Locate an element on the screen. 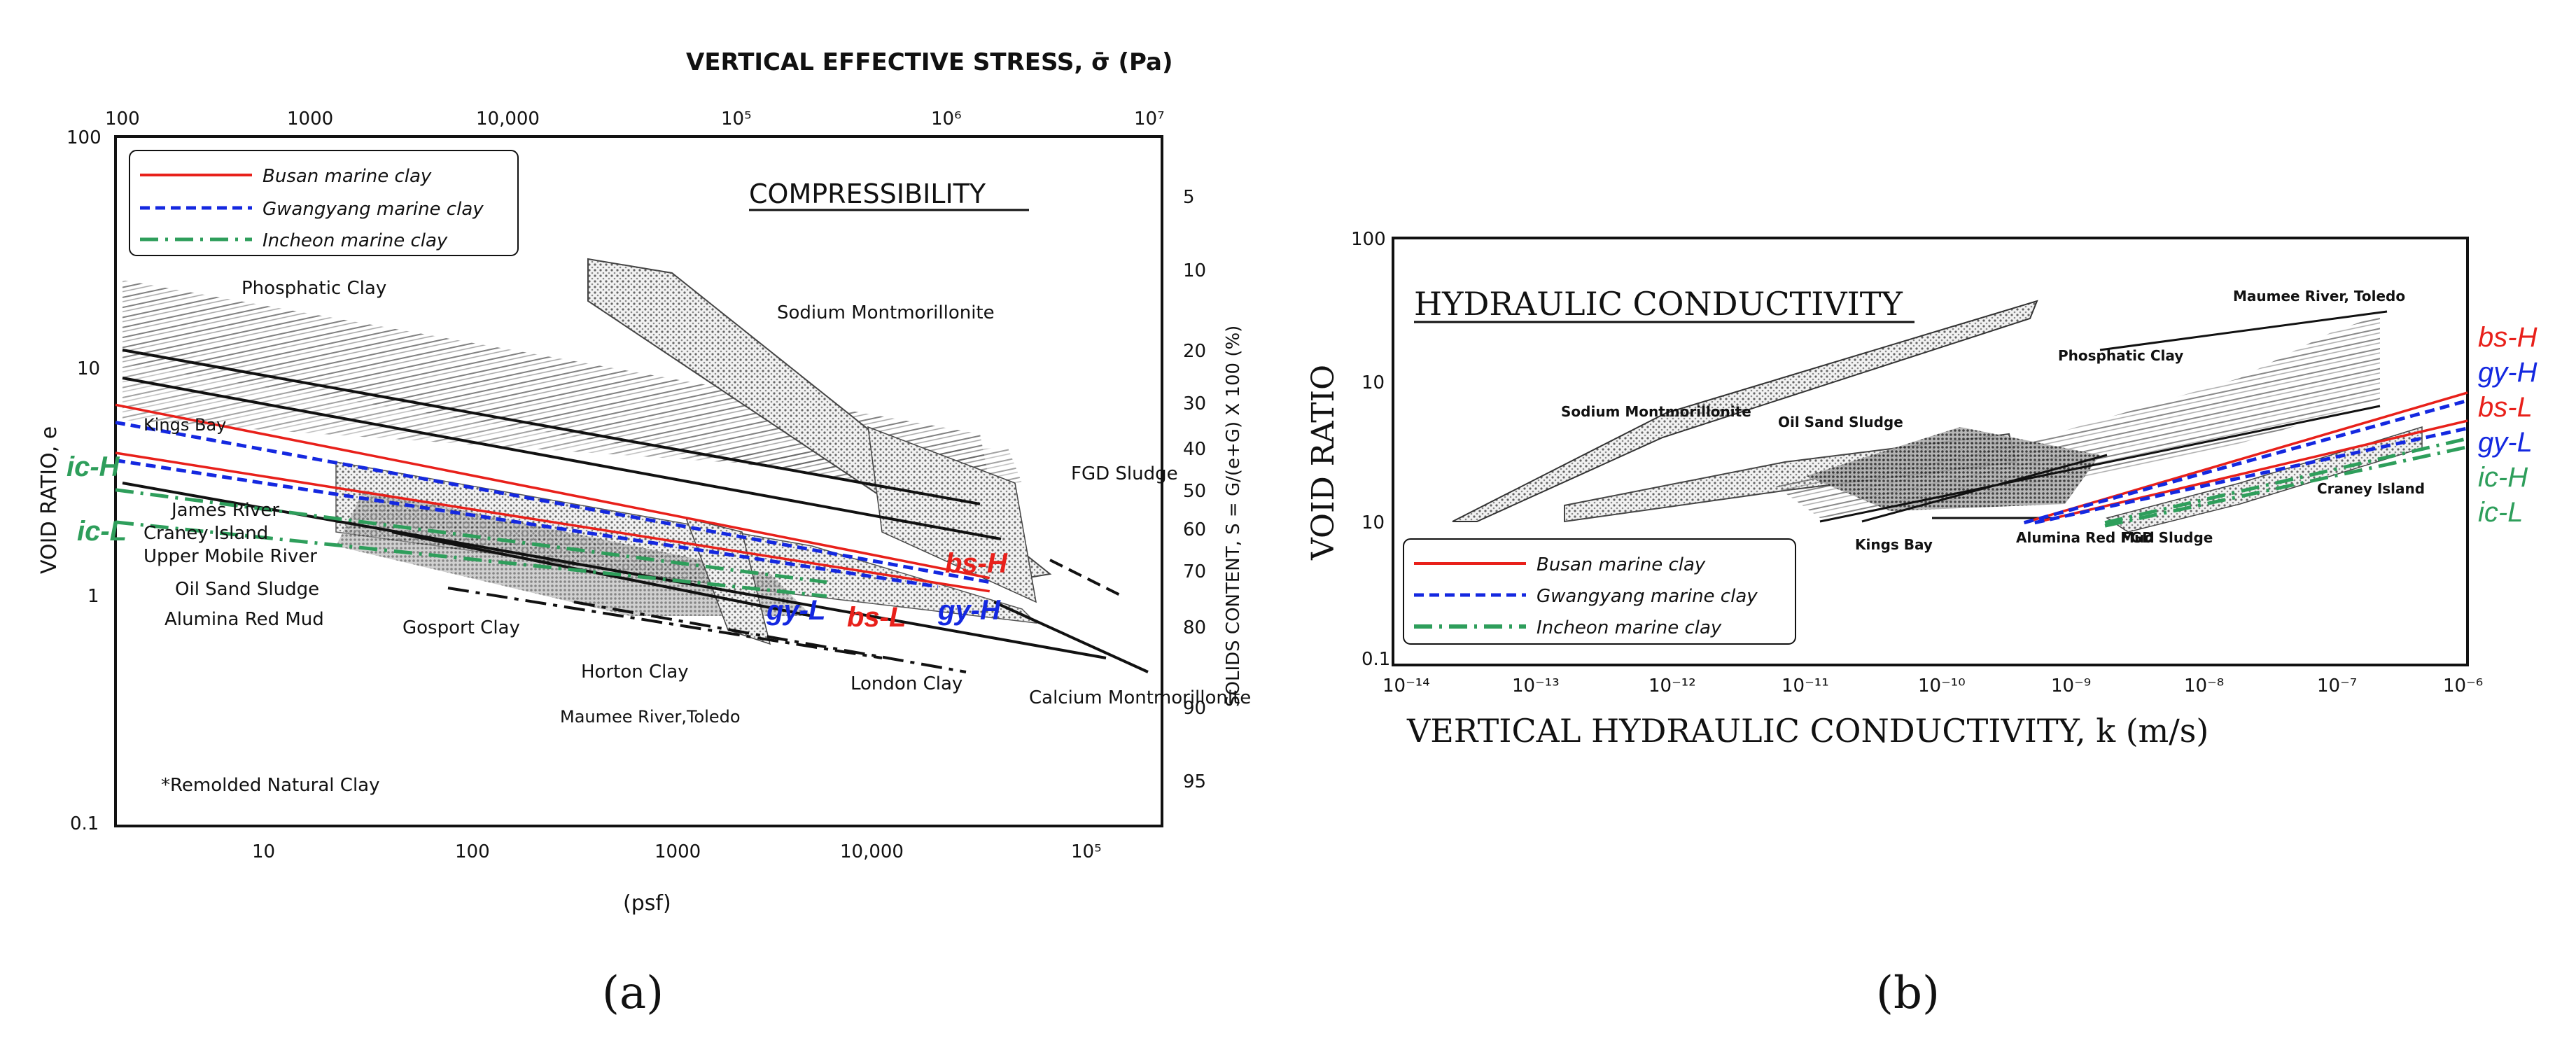 The height and width of the screenshot is (1050, 2576). b-caption: (b) is located at coordinates (1908, 993).